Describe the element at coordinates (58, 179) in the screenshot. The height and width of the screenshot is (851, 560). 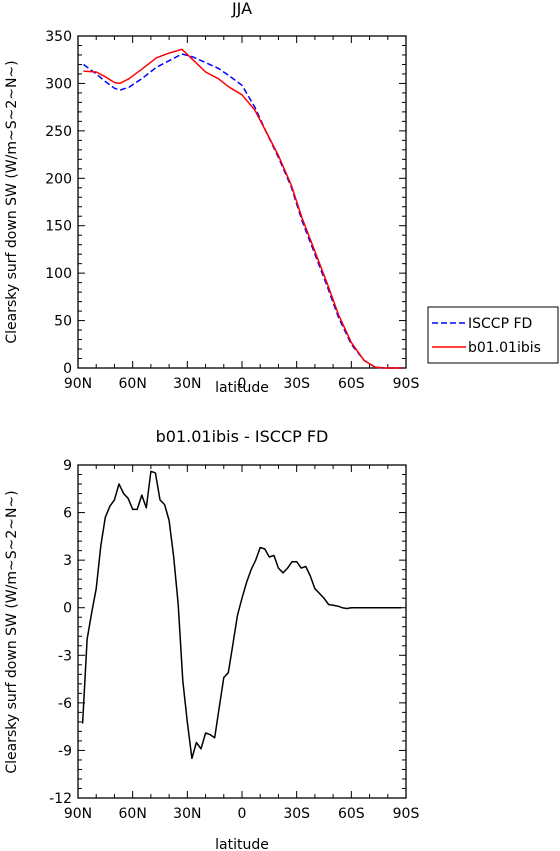
I see `y-tick-label: 200` at that location.